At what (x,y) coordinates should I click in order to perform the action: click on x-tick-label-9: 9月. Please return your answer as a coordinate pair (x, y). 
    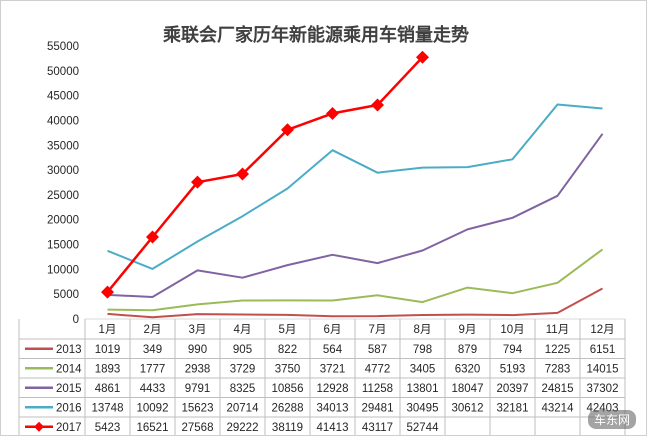
    Looking at the image, I should click on (468, 330).